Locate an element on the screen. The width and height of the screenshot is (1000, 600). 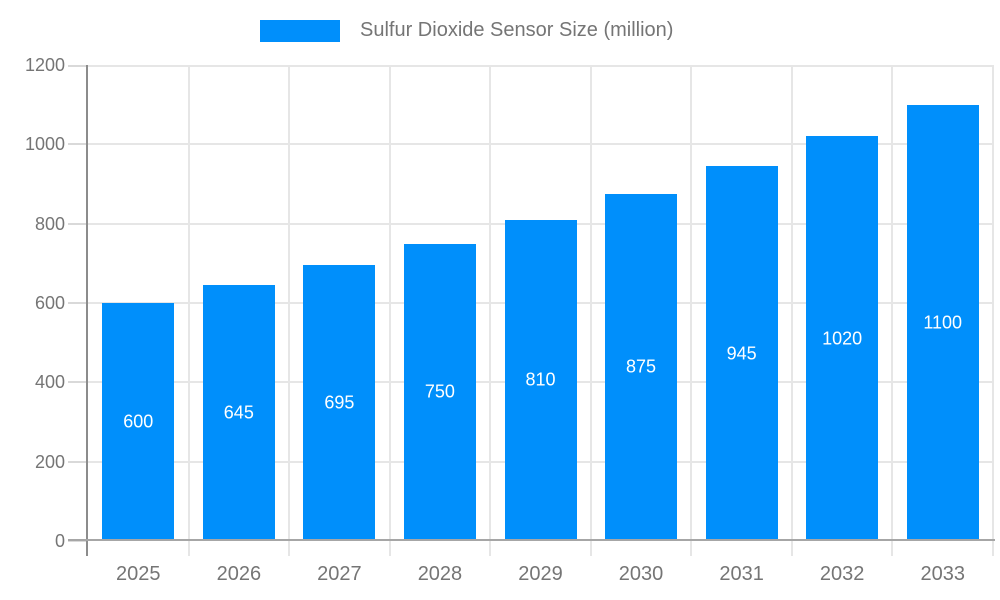
bar: 695 is located at coordinates (339, 403).